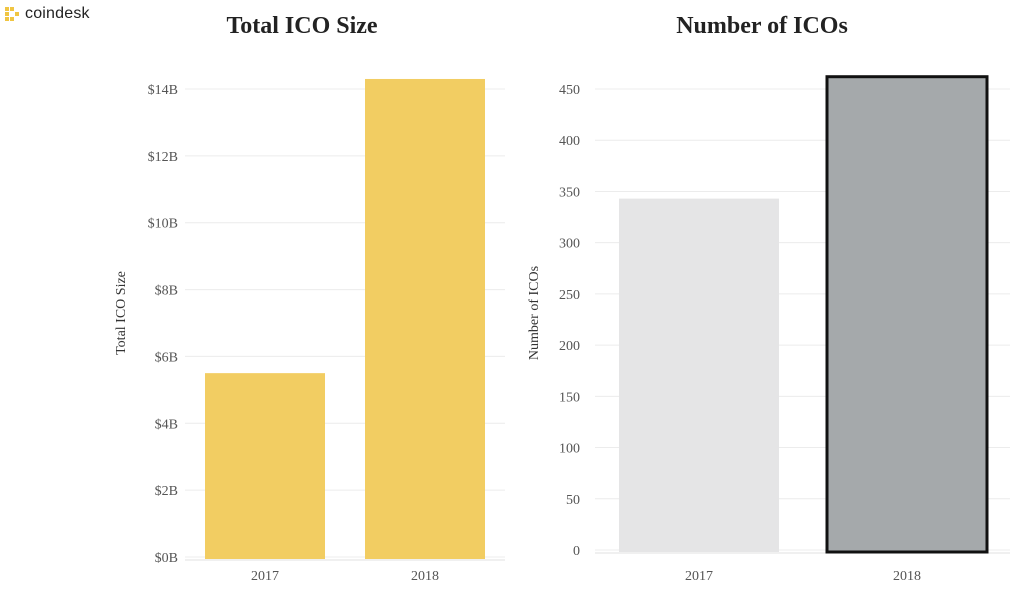 The height and width of the screenshot is (589, 1024). I want to click on y-tick-label: $8B, so click(166, 291).